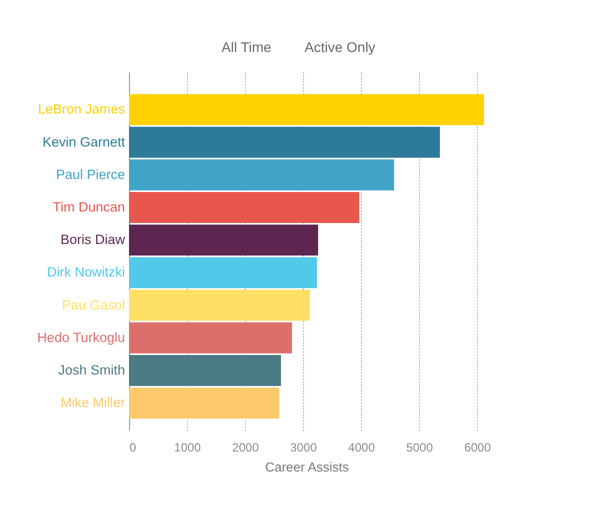 This screenshot has width=593, height=531. I want to click on y-tick-label: Kevin Garnett, so click(84, 142).